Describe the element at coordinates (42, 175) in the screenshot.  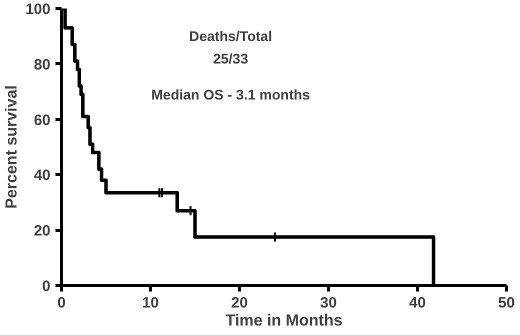
I see `y-tick-label: 40` at that location.